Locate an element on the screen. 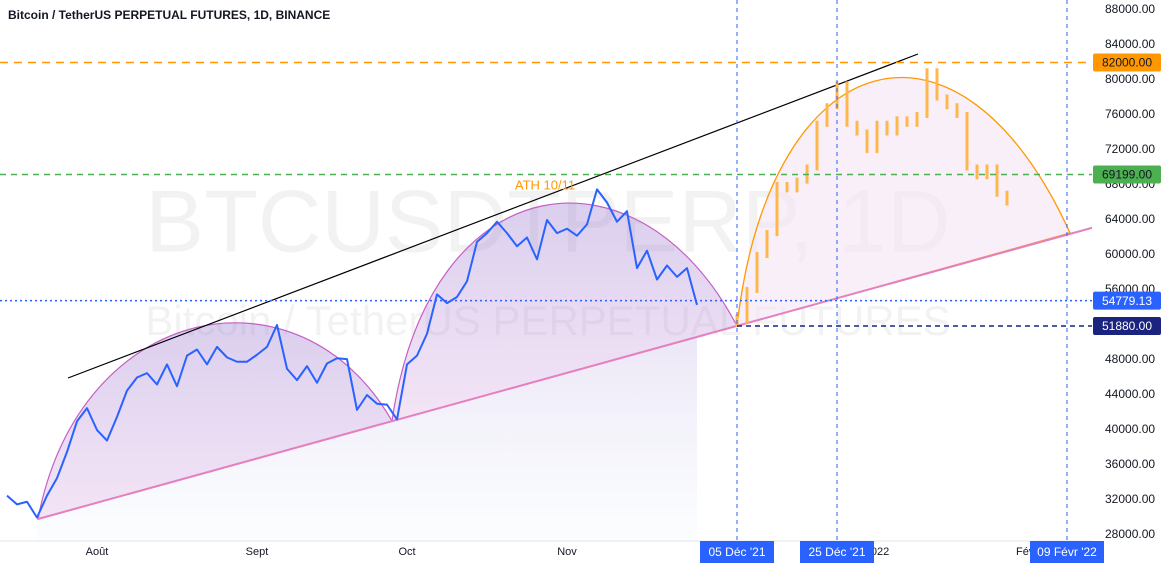 Image resolution: width=1166 pixels, height=568 pixels. price-axis-bg is located at coordinates (1129, 284).